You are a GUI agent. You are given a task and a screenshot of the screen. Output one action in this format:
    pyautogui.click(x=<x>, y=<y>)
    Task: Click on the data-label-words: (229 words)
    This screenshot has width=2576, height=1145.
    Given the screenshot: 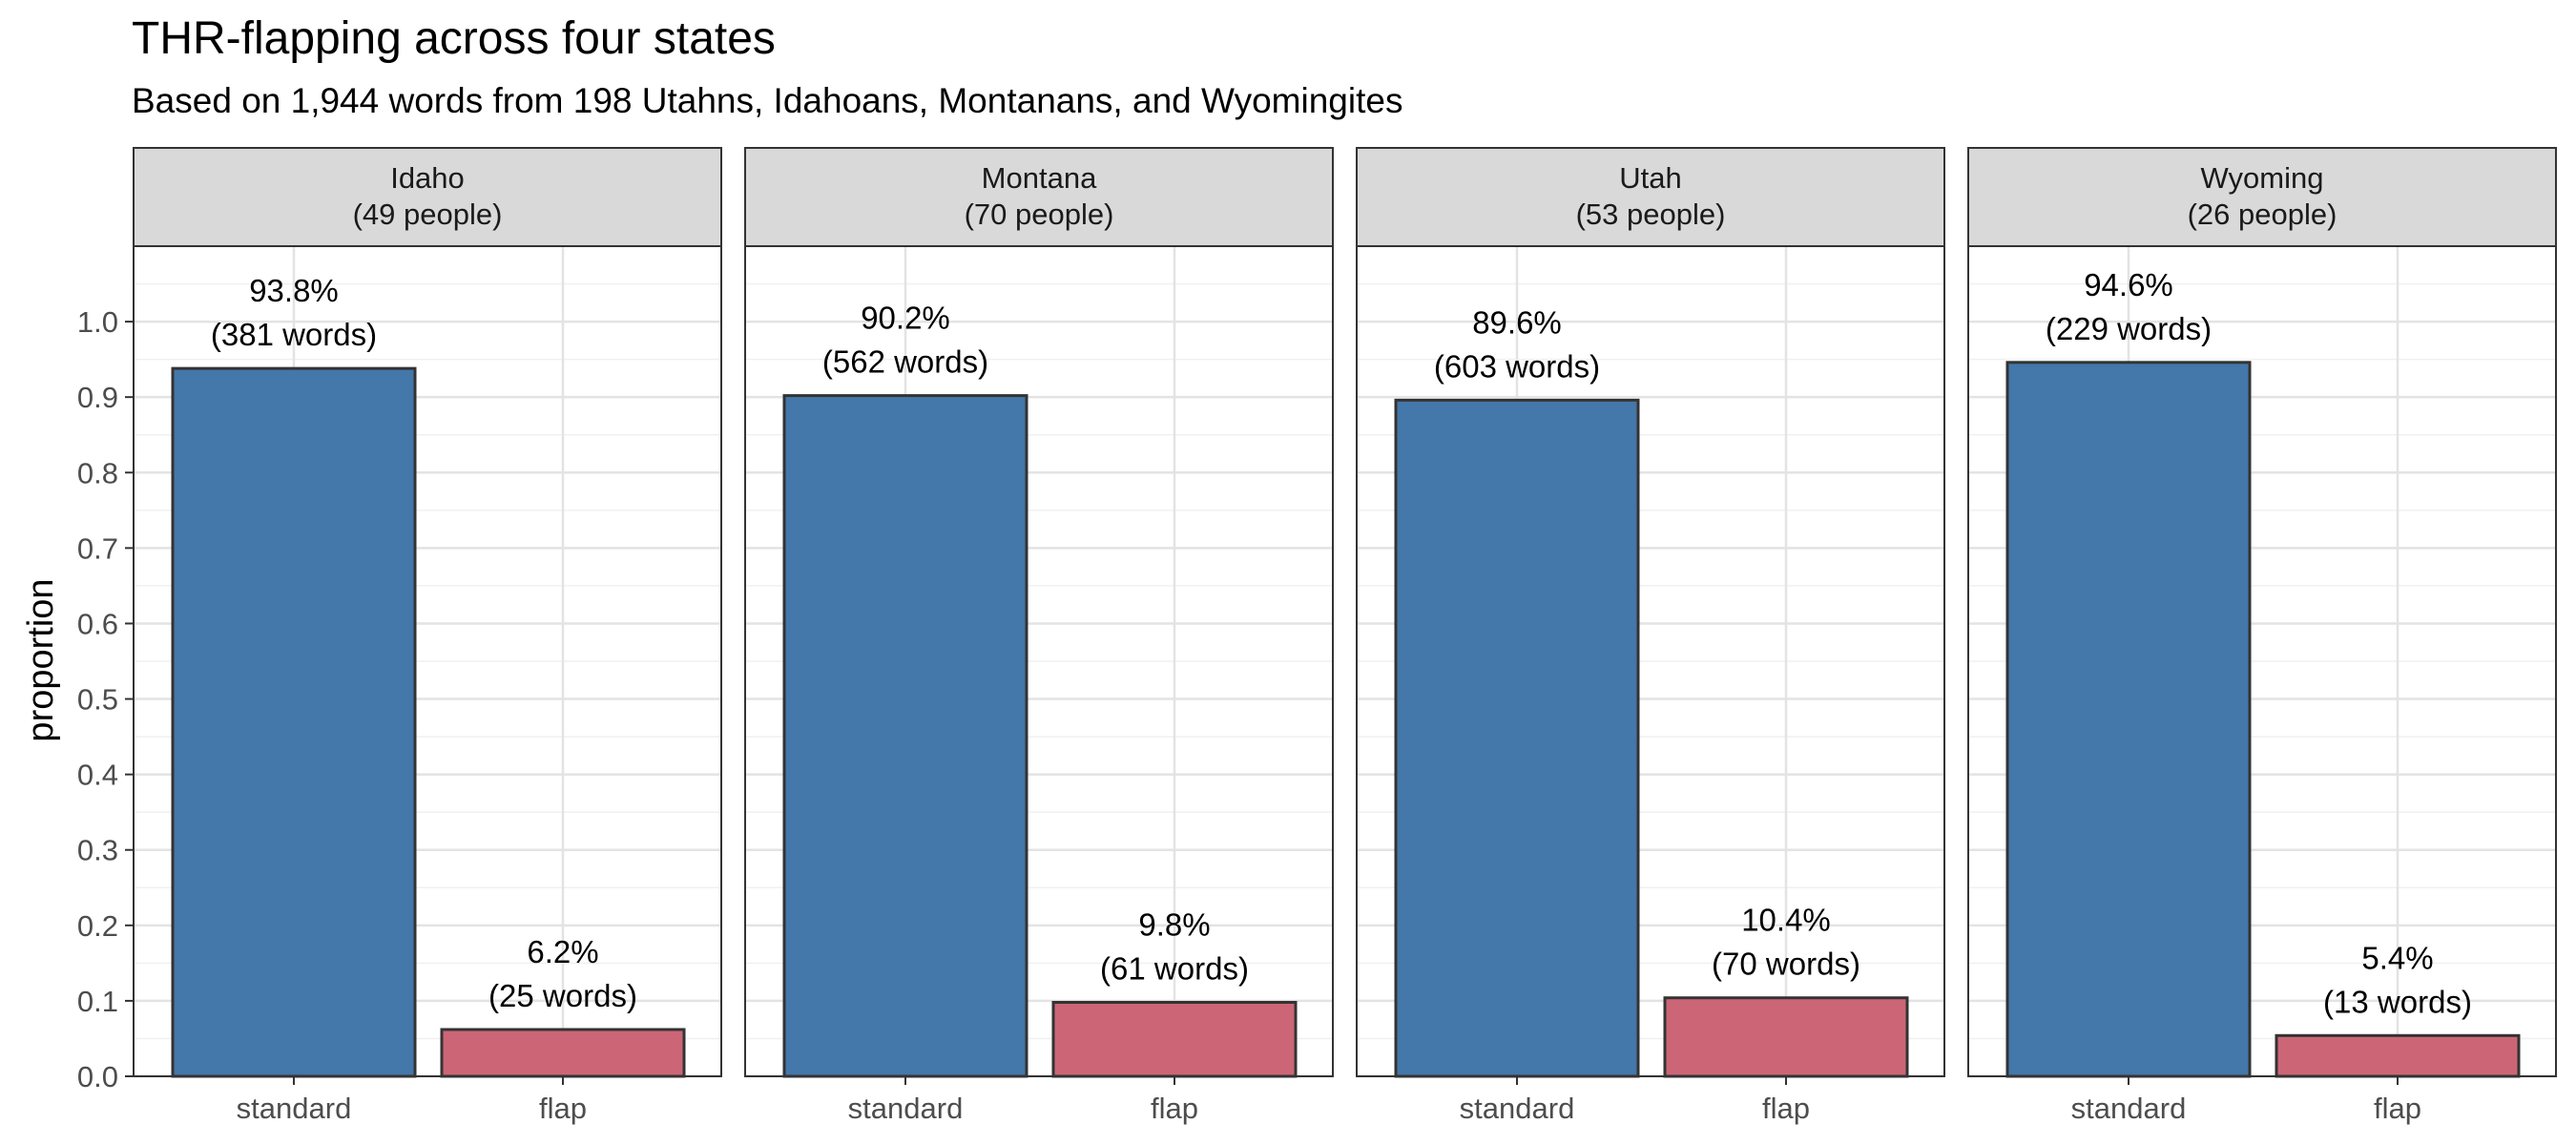 What is the action you would take?
    pyautogui.click(x=2129, y=328)
    